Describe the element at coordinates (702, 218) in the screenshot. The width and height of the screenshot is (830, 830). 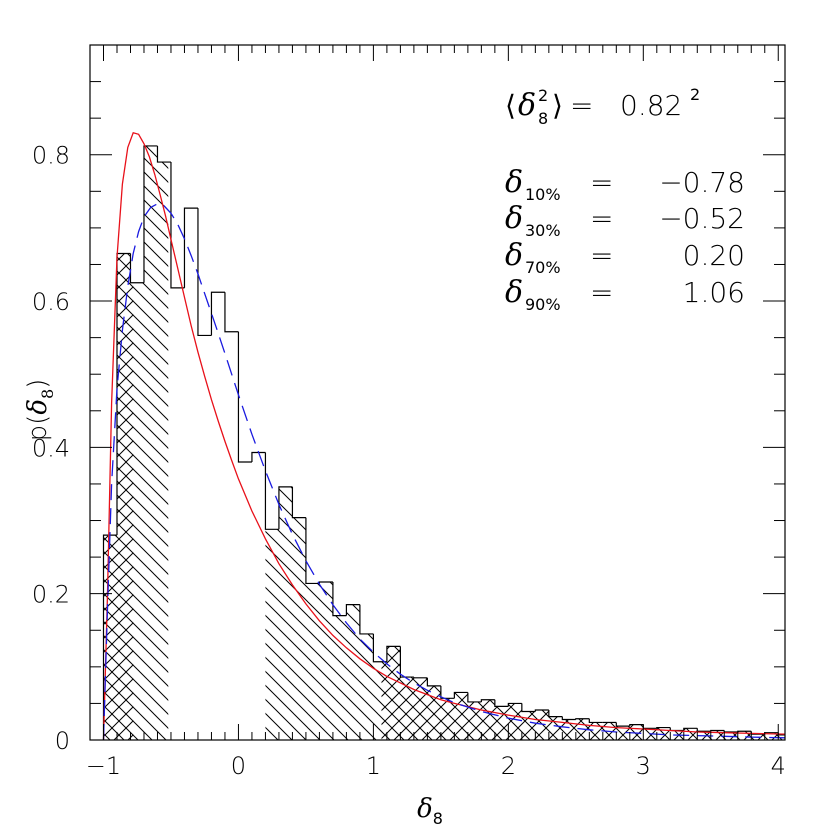
I see `svg-text: −0.52` at that location.